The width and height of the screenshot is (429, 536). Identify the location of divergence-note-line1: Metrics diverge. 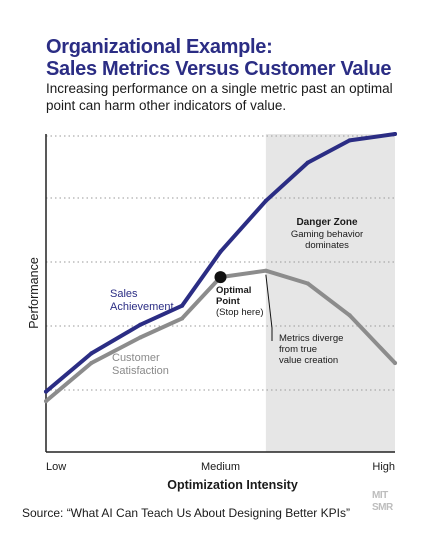
(311, 338).